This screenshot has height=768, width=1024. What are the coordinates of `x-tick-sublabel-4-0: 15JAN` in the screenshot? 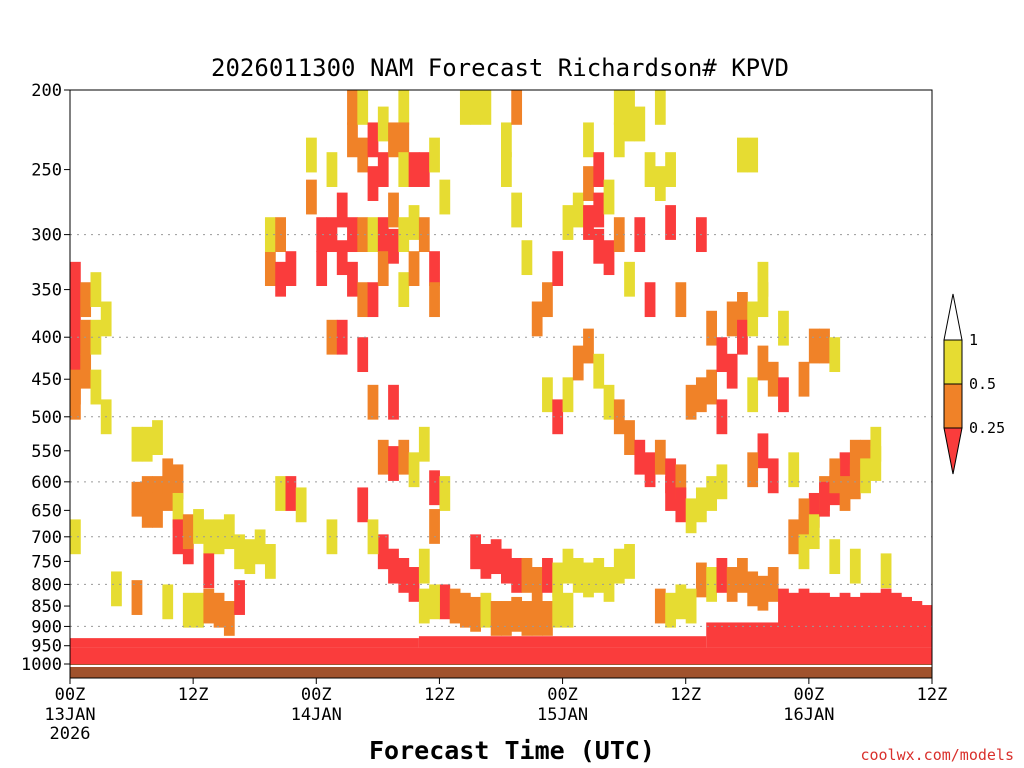 It's located at (562, 715).